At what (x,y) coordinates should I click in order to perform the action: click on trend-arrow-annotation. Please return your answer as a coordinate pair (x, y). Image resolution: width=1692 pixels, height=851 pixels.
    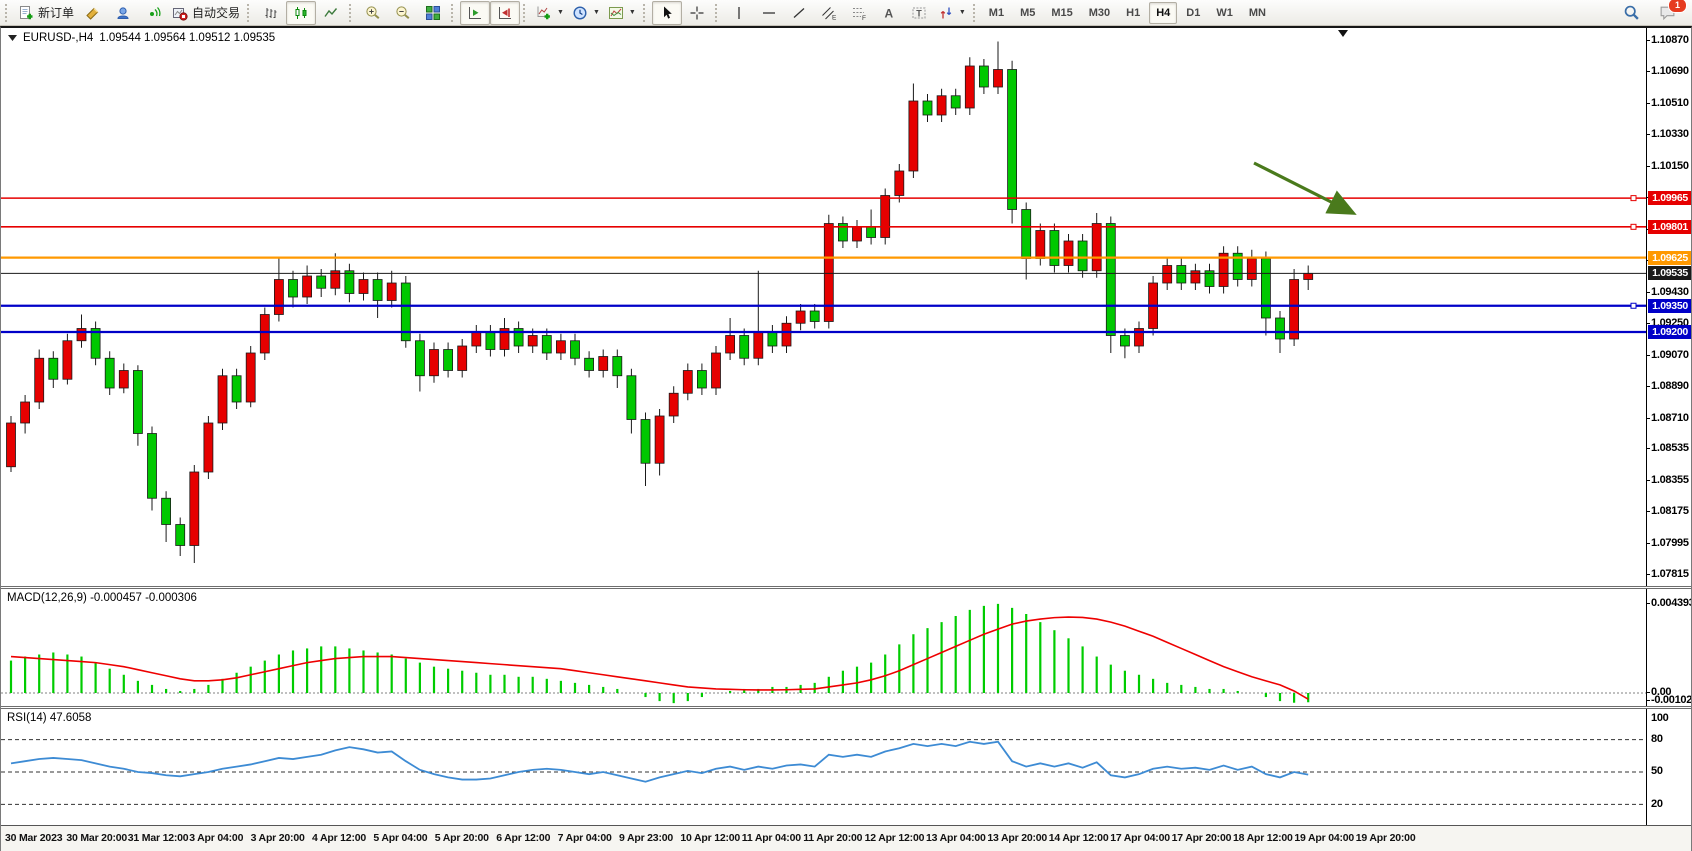
    Looking at the image, I should click on (1305, 188).